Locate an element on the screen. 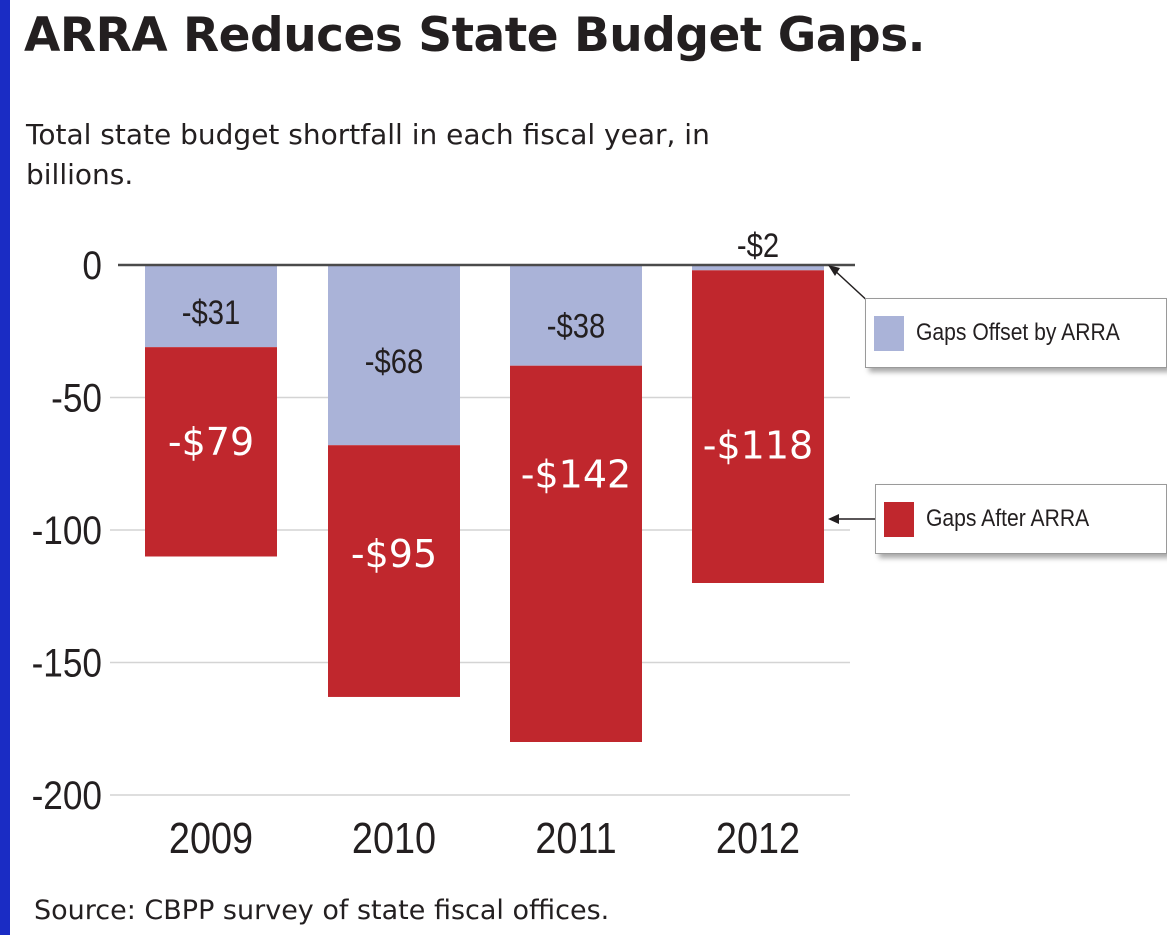  bar-offset-2010 is located at coordinates (394, 355).